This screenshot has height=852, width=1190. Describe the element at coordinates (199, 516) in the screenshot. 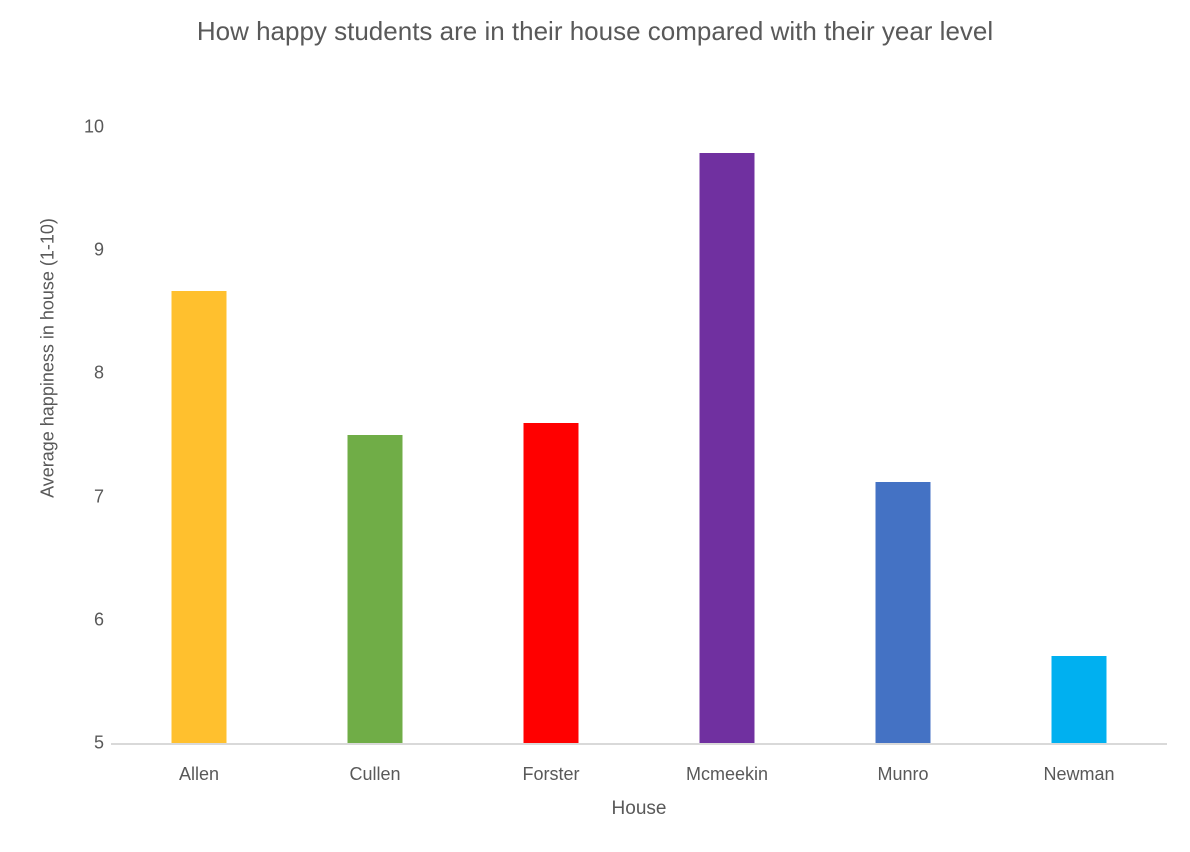

I see `bar-allen` at that location.